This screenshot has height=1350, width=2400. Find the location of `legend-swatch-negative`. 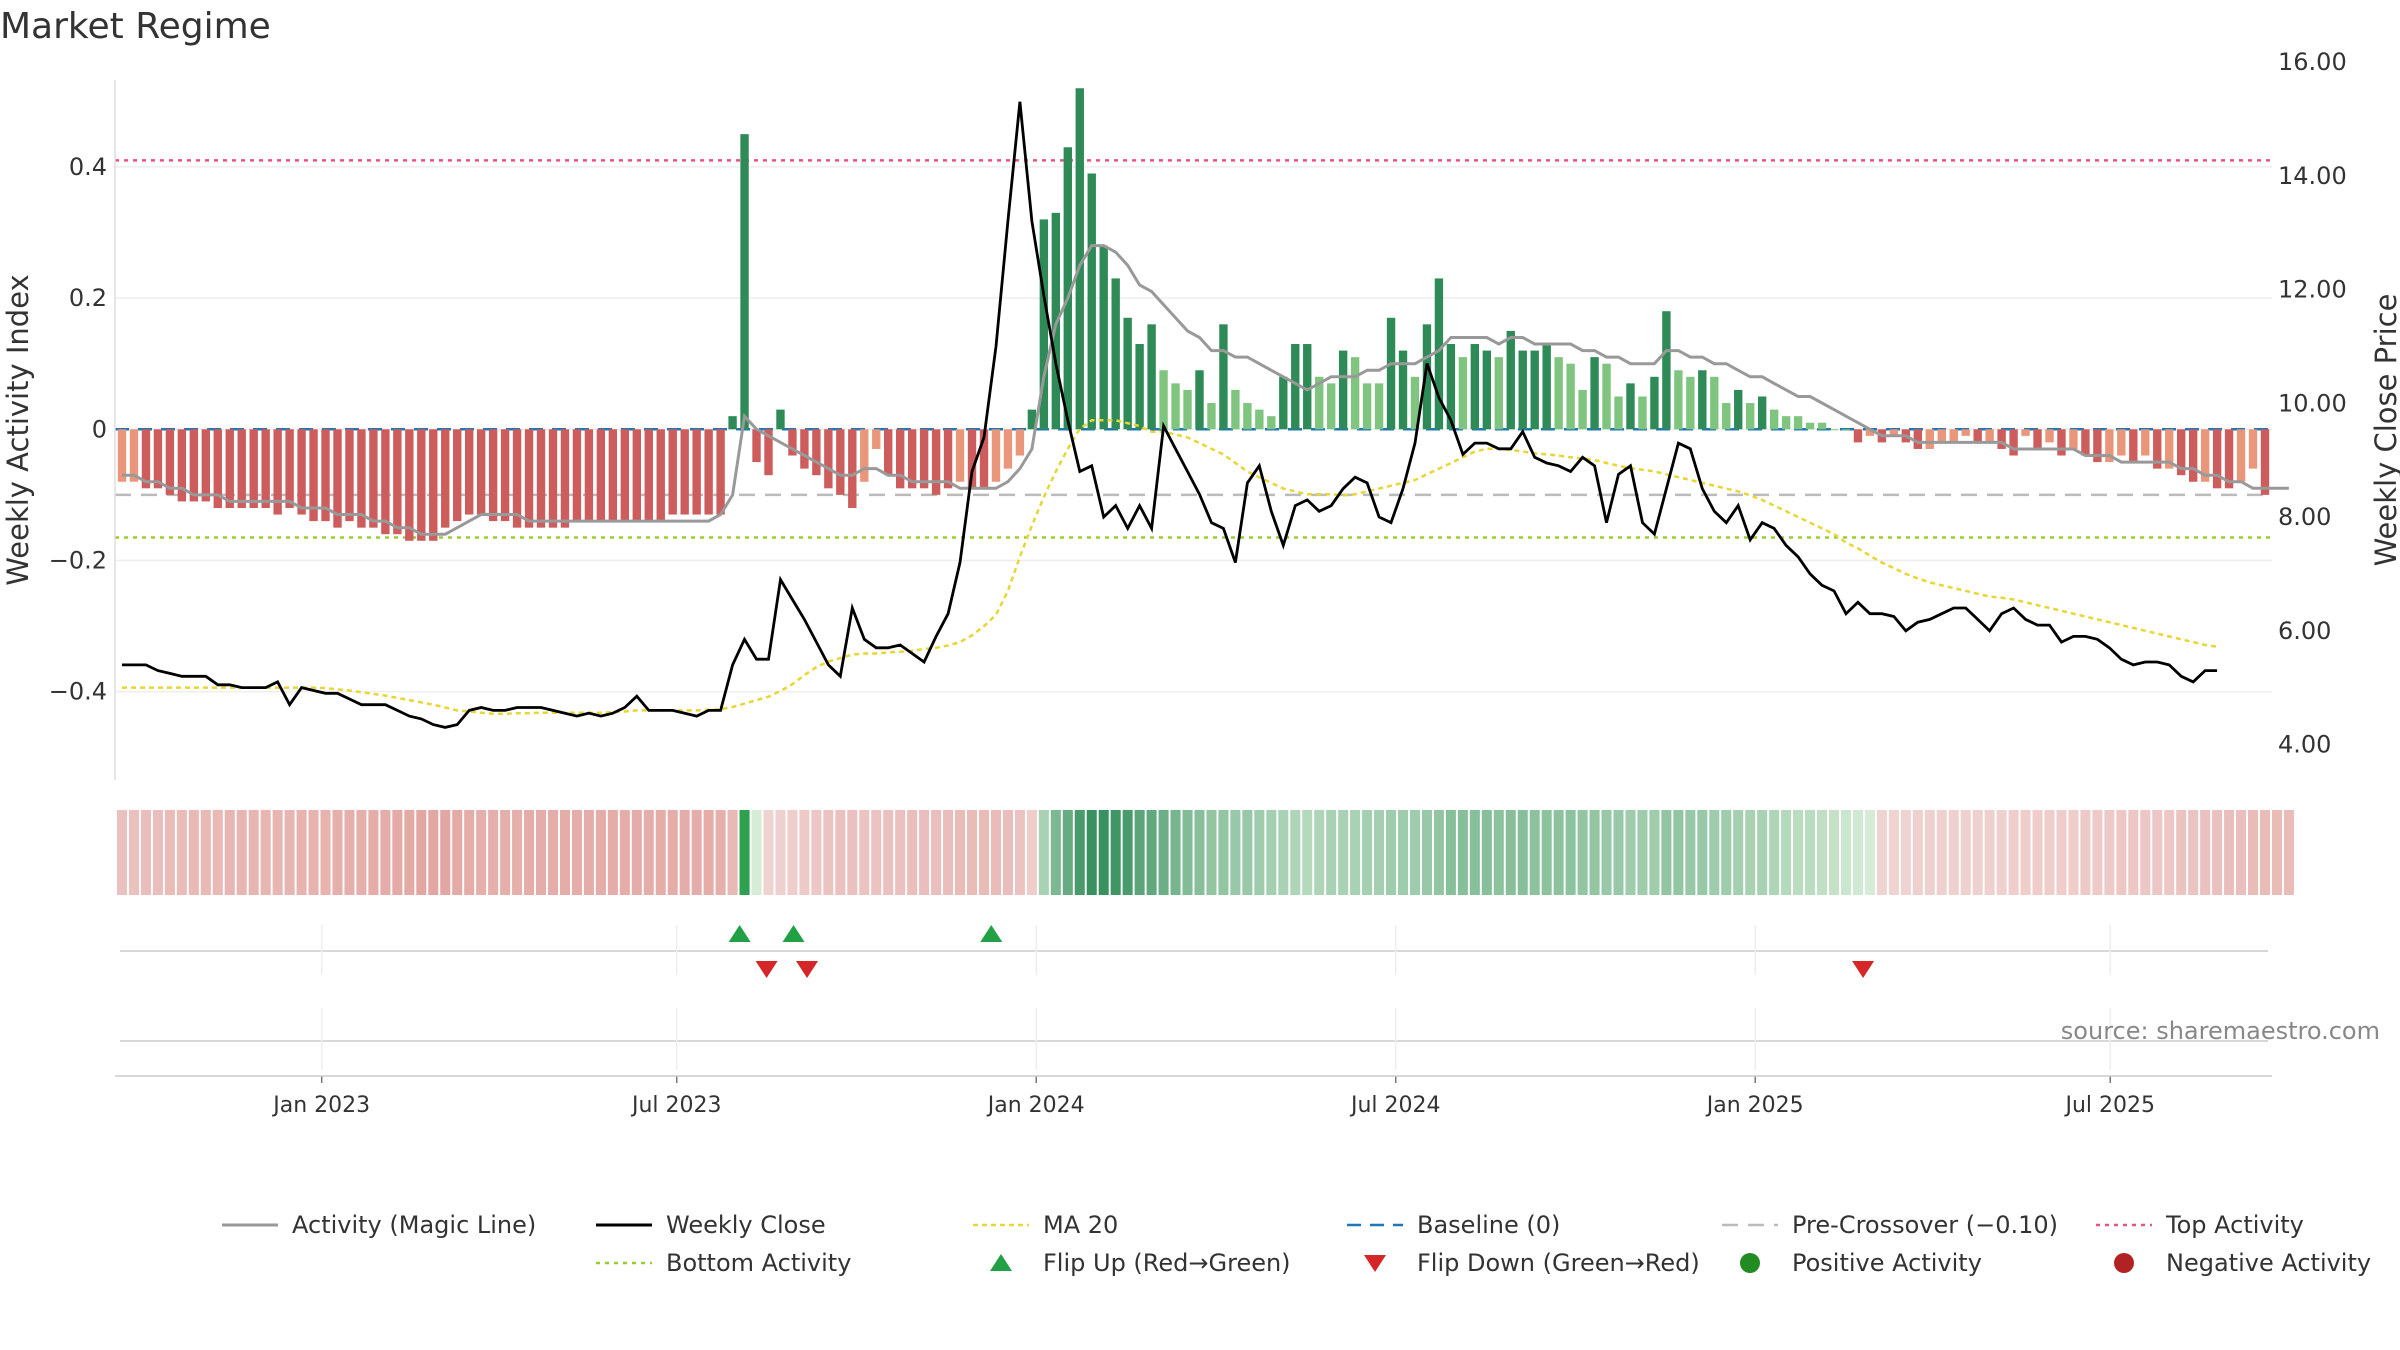

legend-swatch-negative is located at coordinates (2124, 1263).